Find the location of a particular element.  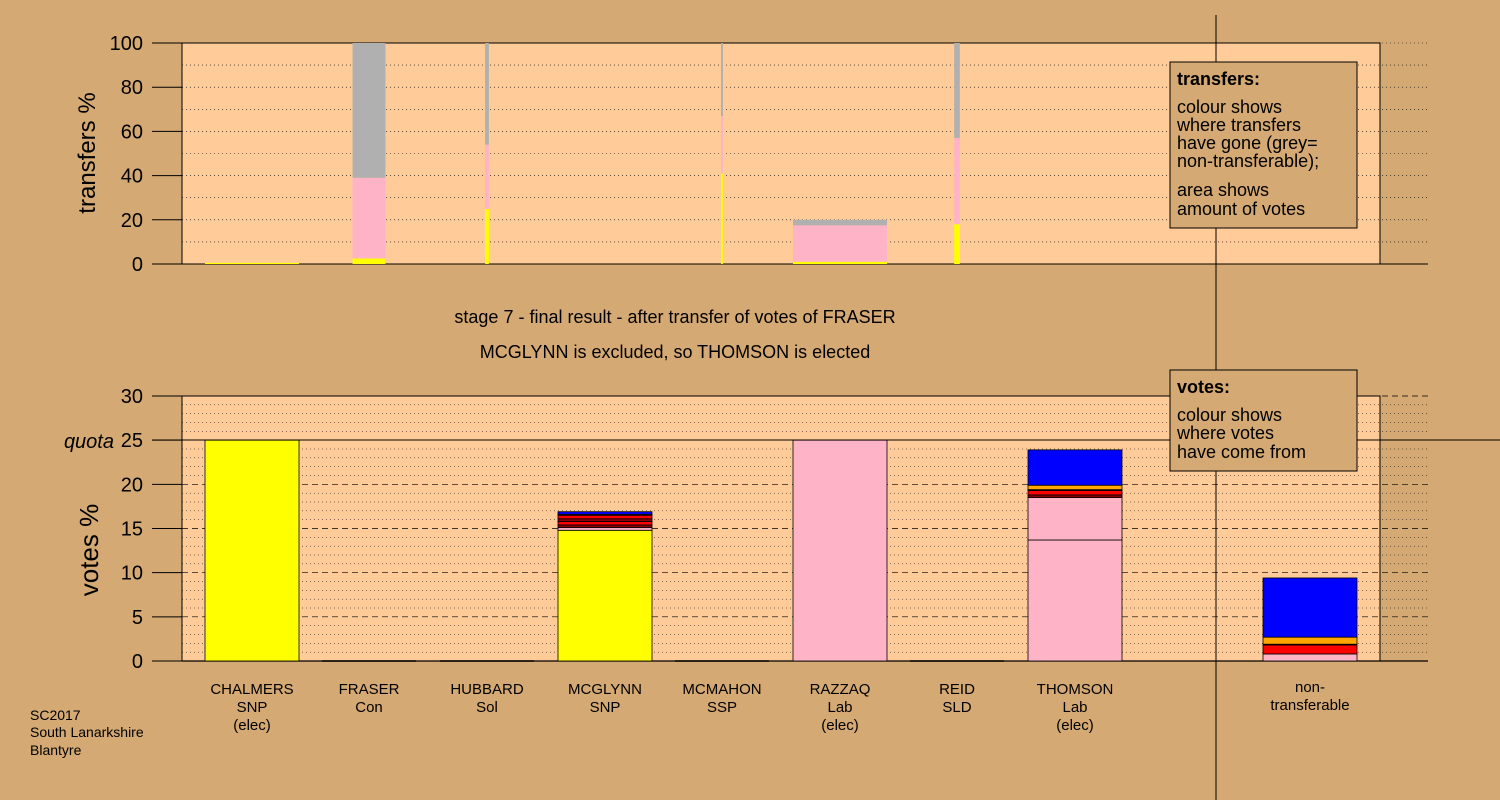

y-tick-label: 40 is located at coordinates (132, 177).